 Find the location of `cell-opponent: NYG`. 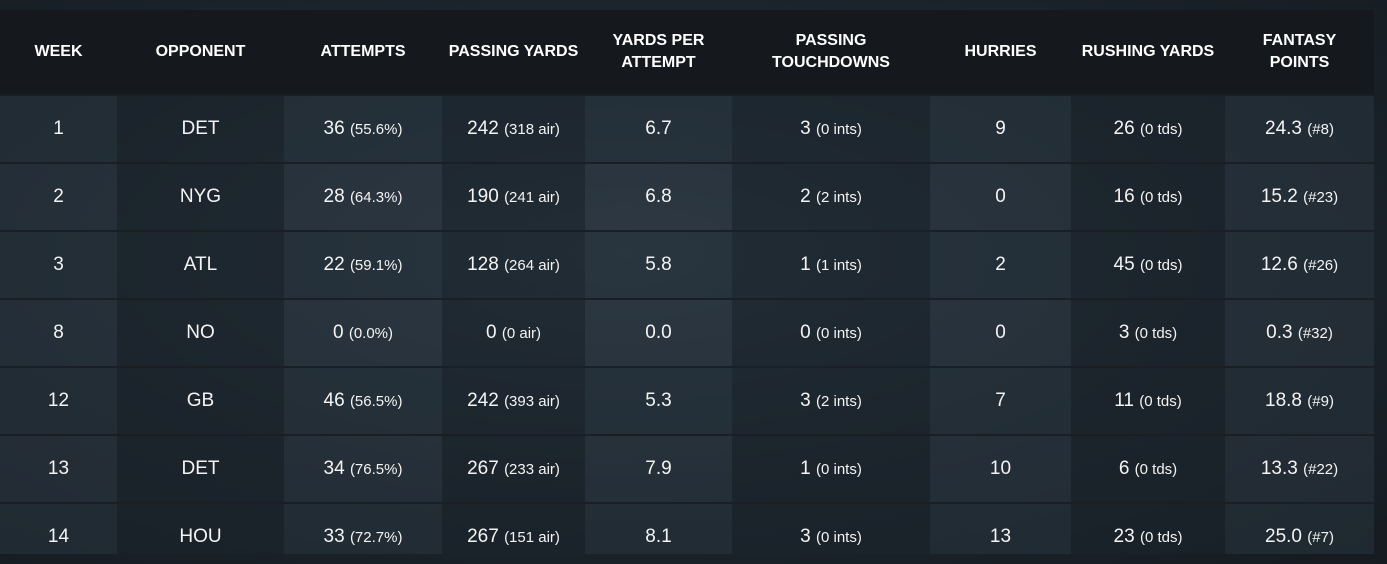

cell-opponent: NYG is located at coordinates (200, 196).